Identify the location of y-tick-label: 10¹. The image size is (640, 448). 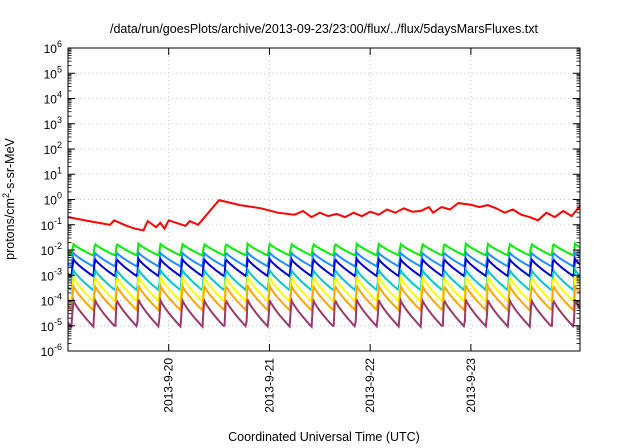
(53, 173).